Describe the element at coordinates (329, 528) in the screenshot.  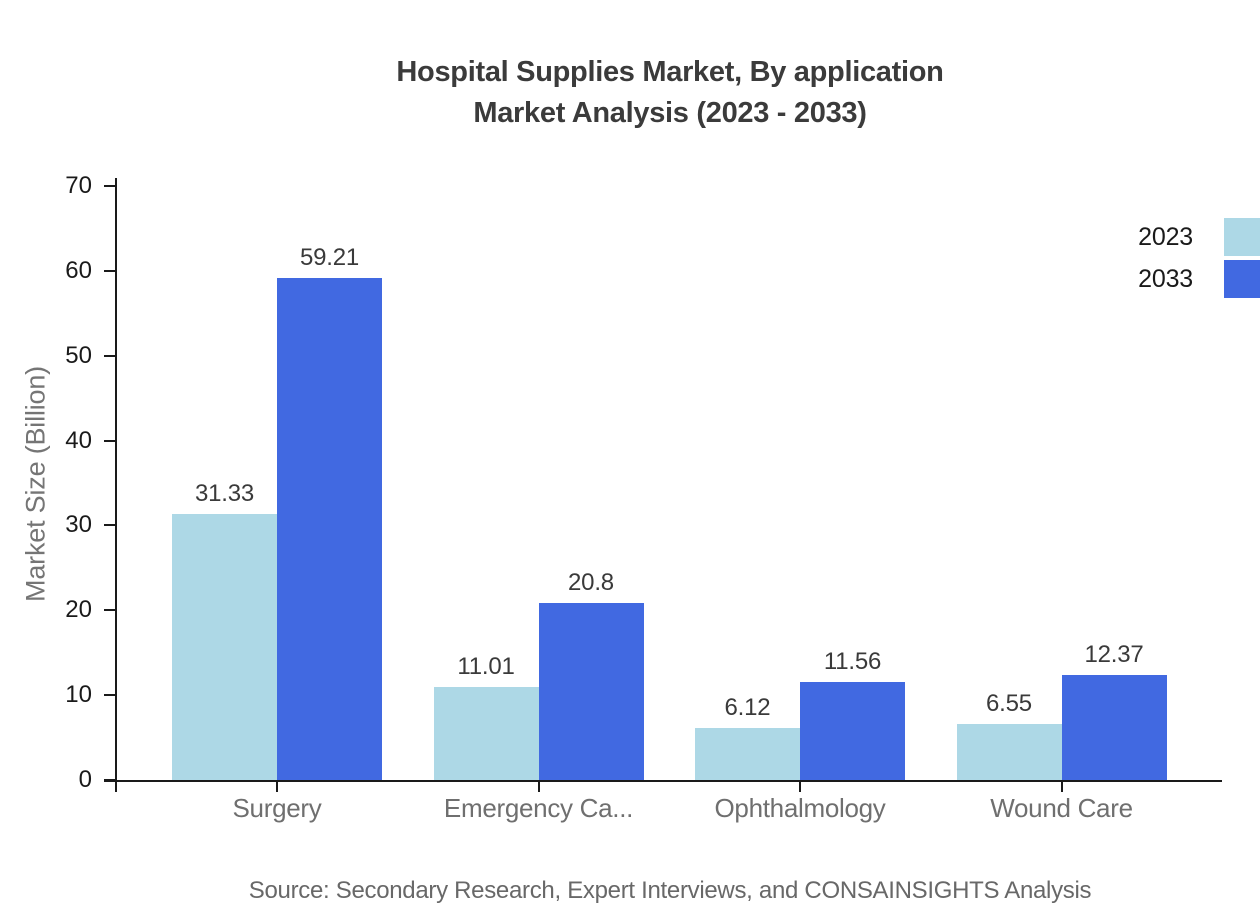
I see `bar-2033-surgery` at that location.